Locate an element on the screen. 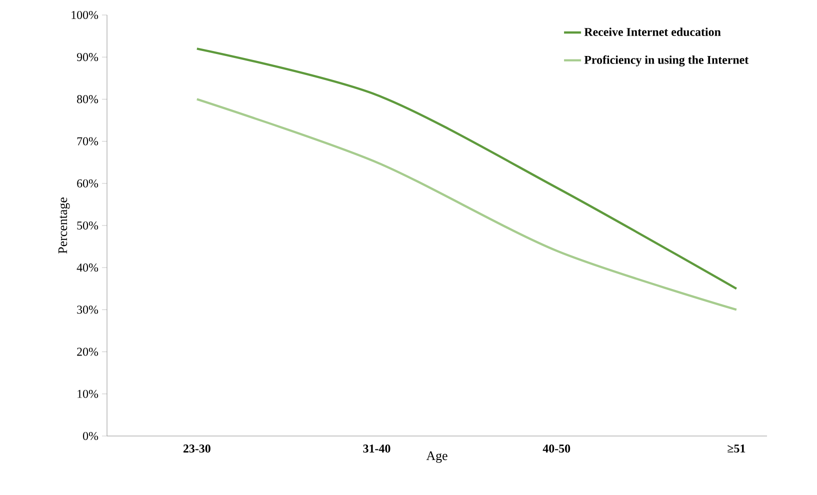 Image resolution: width=817 pixels, height=495 pixels. y-tick-label: 10% is located at coordinates (88, 394).